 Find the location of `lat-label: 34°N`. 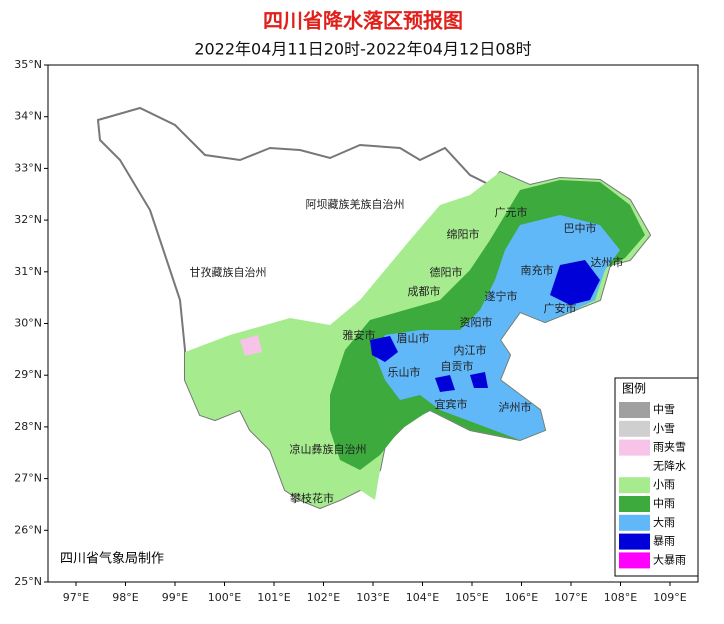

lat-label: 34°N is located at coordinates (28, 116).